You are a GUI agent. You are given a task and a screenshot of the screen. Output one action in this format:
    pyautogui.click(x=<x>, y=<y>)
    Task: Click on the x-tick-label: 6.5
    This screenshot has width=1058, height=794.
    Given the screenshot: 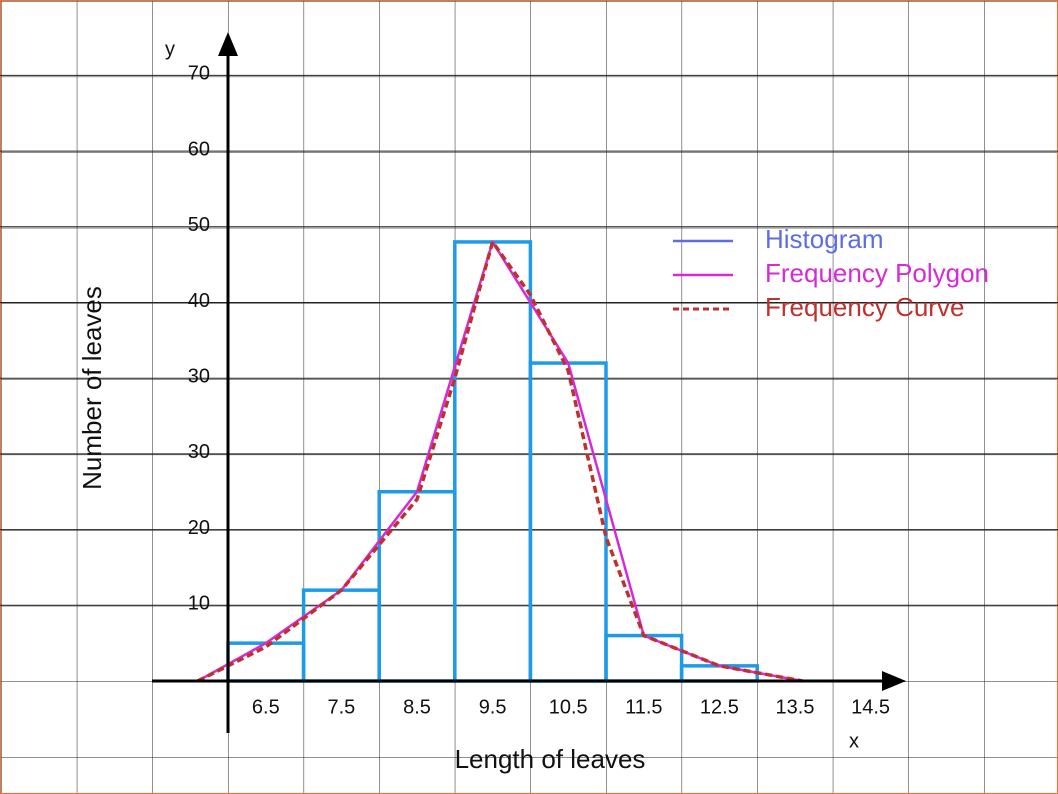 What is the action you would take?
    pyautogui.click(x=266, y=707)
    